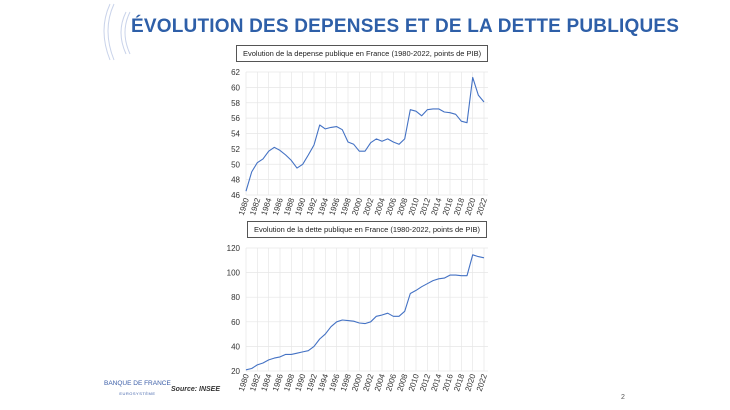  What do you see at coordinates (235, 149) in the screenshot?
I see `y-tick-label: 52` at bounding box center [235, 149].